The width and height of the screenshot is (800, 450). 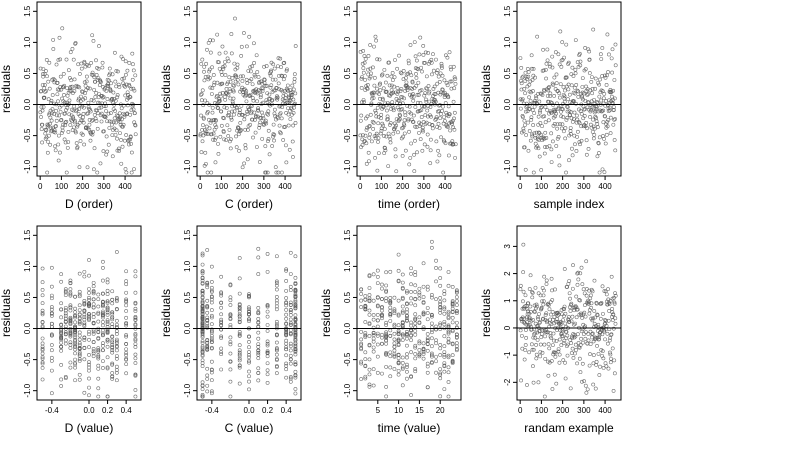 I want to click on x-tick-label: 400, so click(x=605, y=186).